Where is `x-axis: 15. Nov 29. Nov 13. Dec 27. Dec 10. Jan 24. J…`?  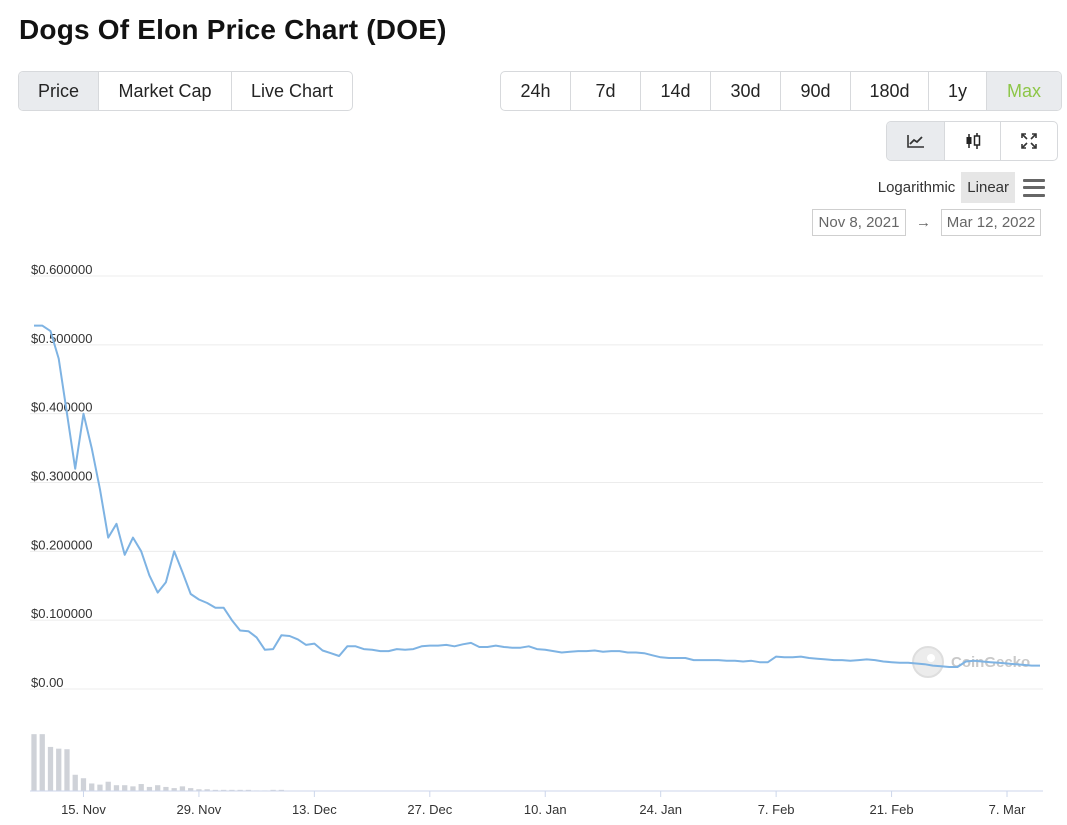
x-axis: 15. Nov 29. Nov 13. Dec 27. Dec 10. Jan 24. J… is located at coordinates (543, 804).